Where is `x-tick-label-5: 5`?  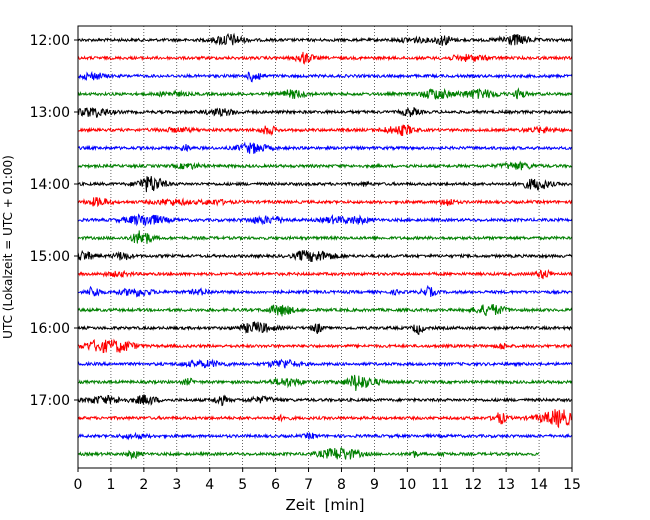 x-tick-label-5: 5 is located at coordinates (242, 485).